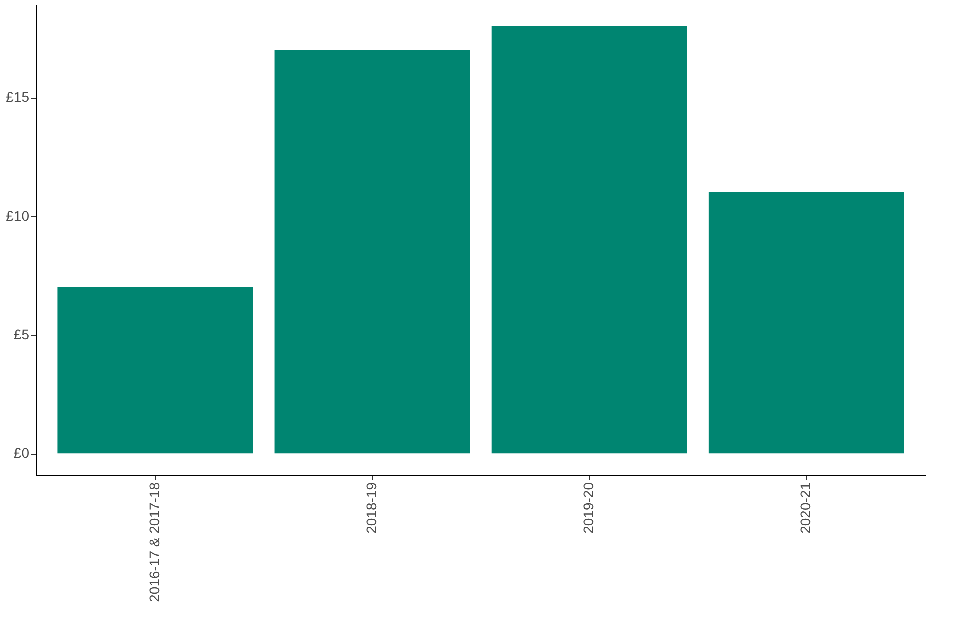 The height and width of the screenshot is (640, 960). I want to click on x-tick-label: 2016-17 & 2017-18, so click(154, 542).